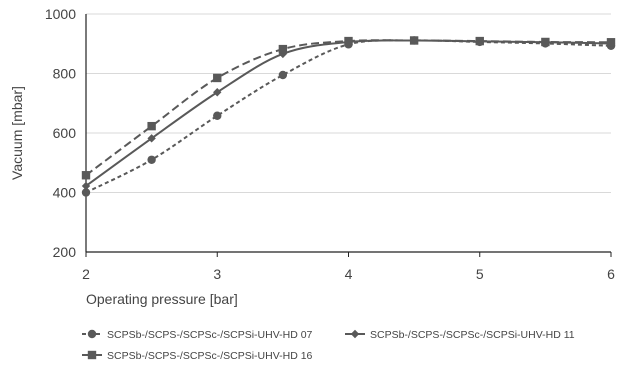  What do you see at coordinates (17, 133) in the screenshot?
I see `y-axis-title: Vacuum [mbar]` at bounding box center [17, 133].